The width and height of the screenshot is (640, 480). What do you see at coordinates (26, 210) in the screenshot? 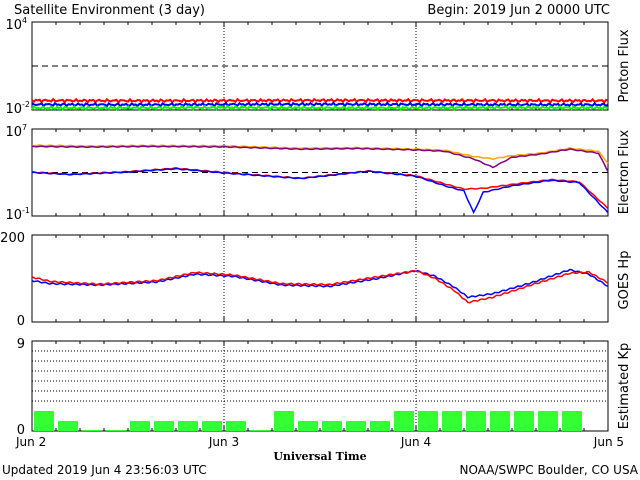
I see `y-tick-label-bottom-exponent: -1` at bounding box center [26, 210].